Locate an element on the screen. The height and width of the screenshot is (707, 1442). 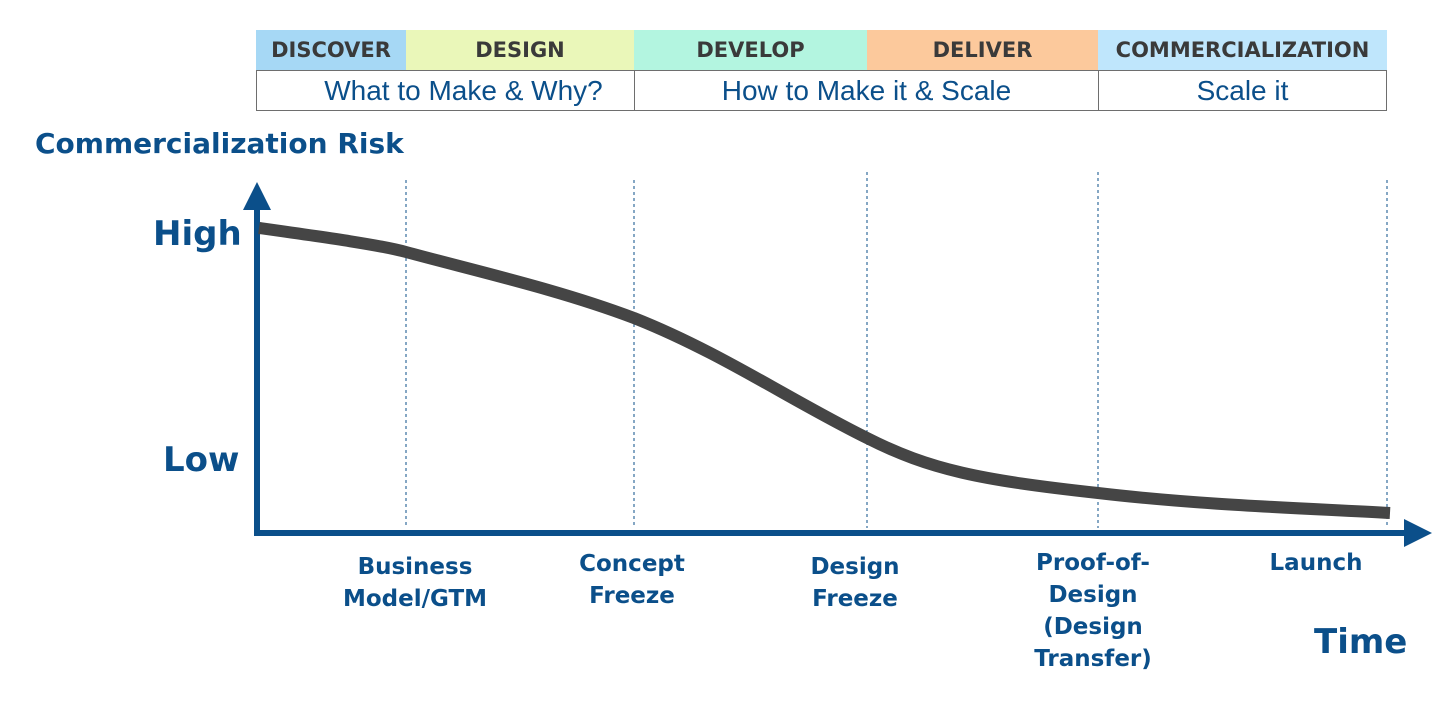
phase-design-label: DESIGN is located at coordinates (520, 50).